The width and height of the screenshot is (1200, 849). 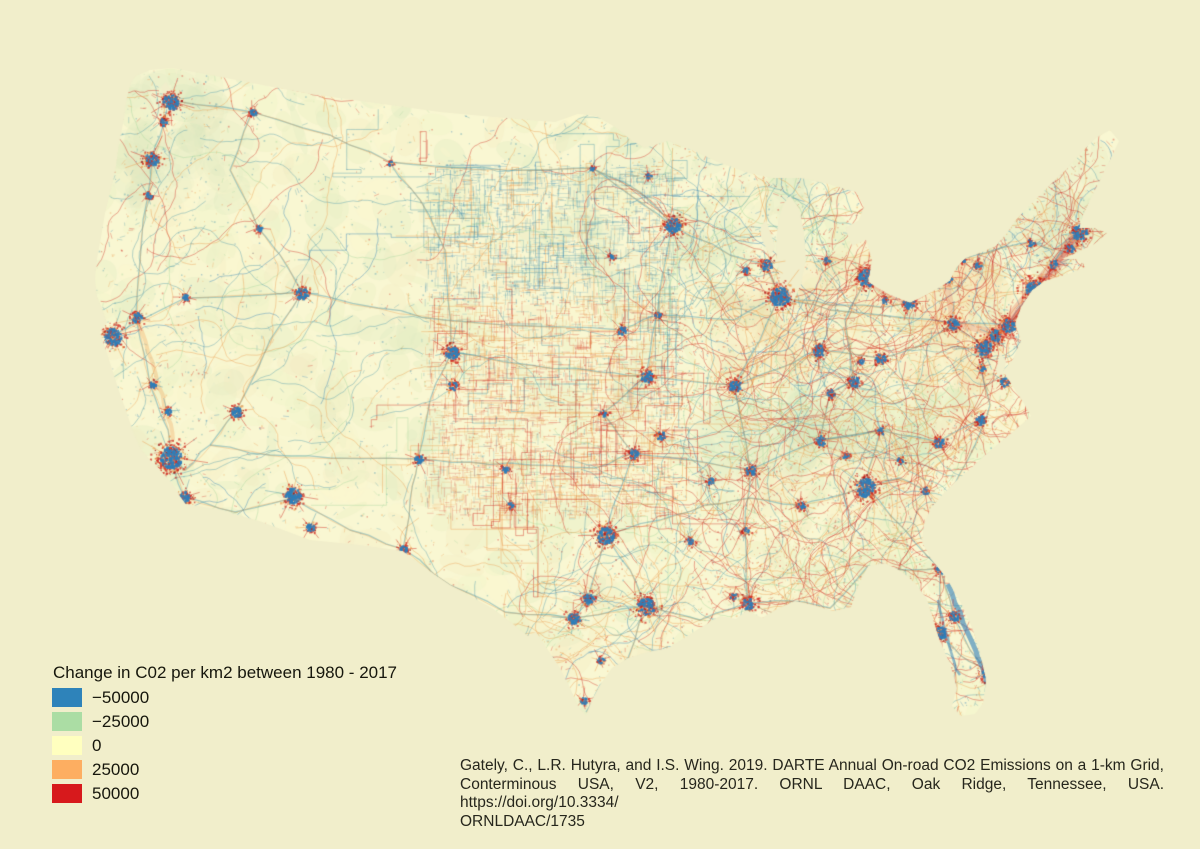 I want to click on legend-label: 50000, so click(x=116, y=793).